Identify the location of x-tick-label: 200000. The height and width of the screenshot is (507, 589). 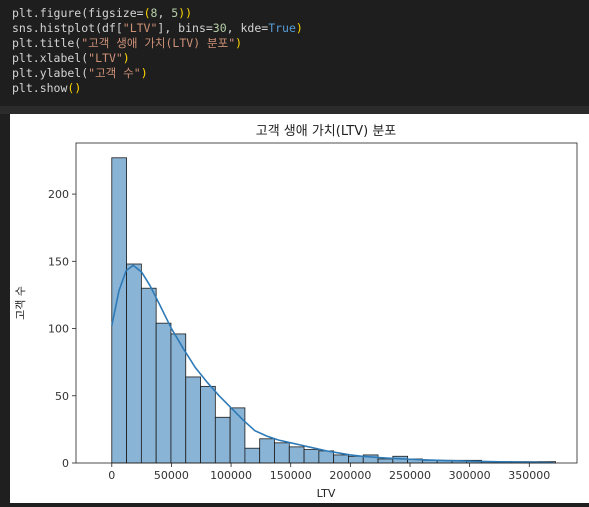
(350, 475).